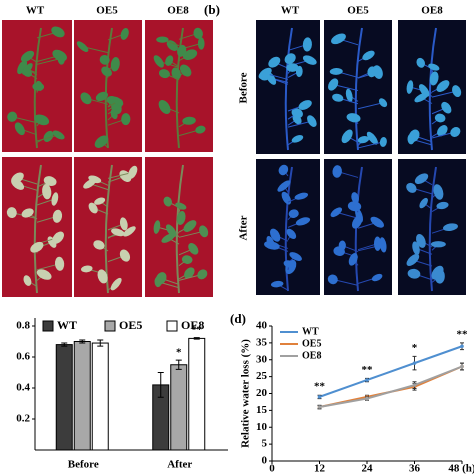  I want to click on row-label: After, so click(244, 227).